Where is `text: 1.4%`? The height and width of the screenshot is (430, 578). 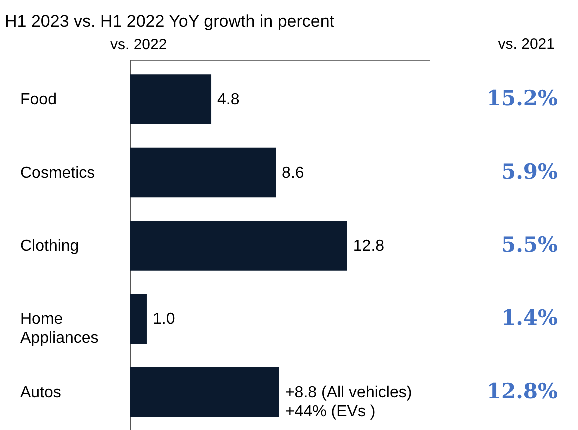
text: 1.4% is located at coordinates (530, 317).